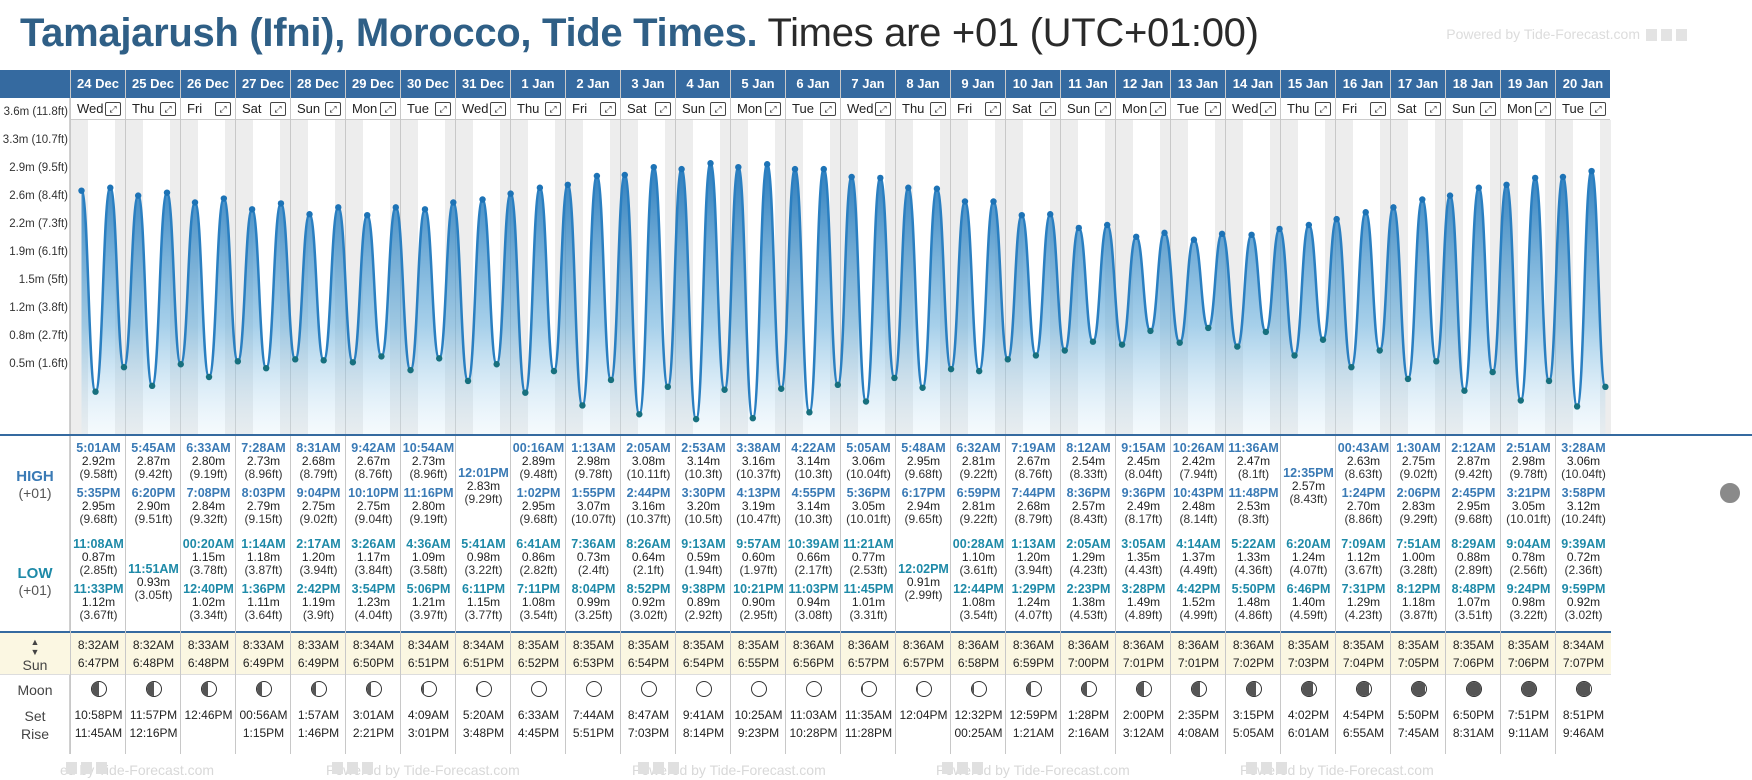 This screenshot has width=1752, height=780. Describe the element at coordinates (1583, 109) in the screenshot. I see `day-weekday: Tue ⤢` at that location.